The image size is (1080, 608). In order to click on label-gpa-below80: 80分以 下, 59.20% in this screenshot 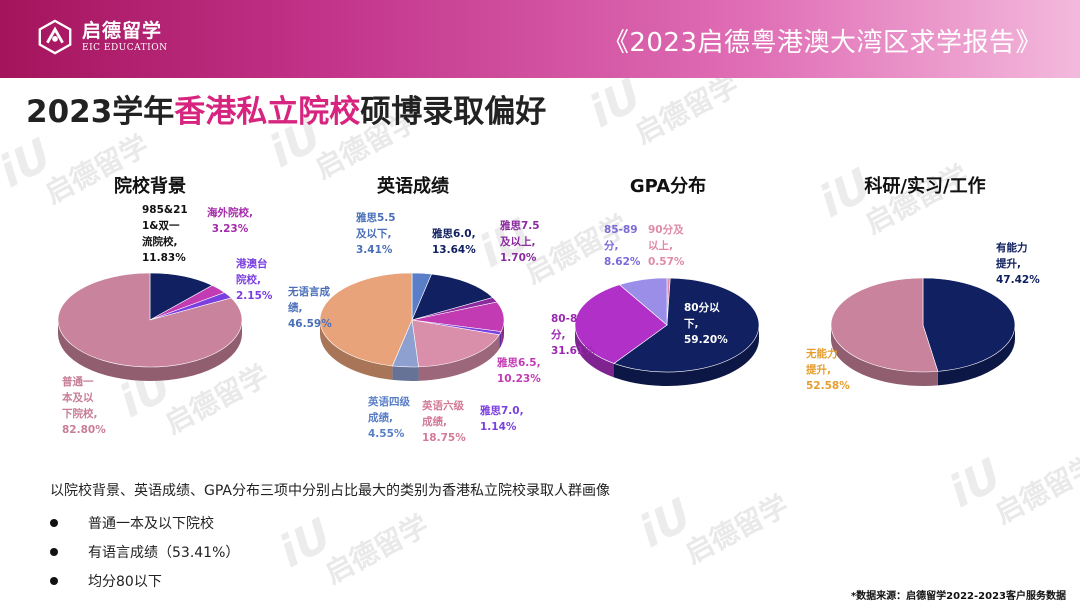, I will do `click(706, 324)`.